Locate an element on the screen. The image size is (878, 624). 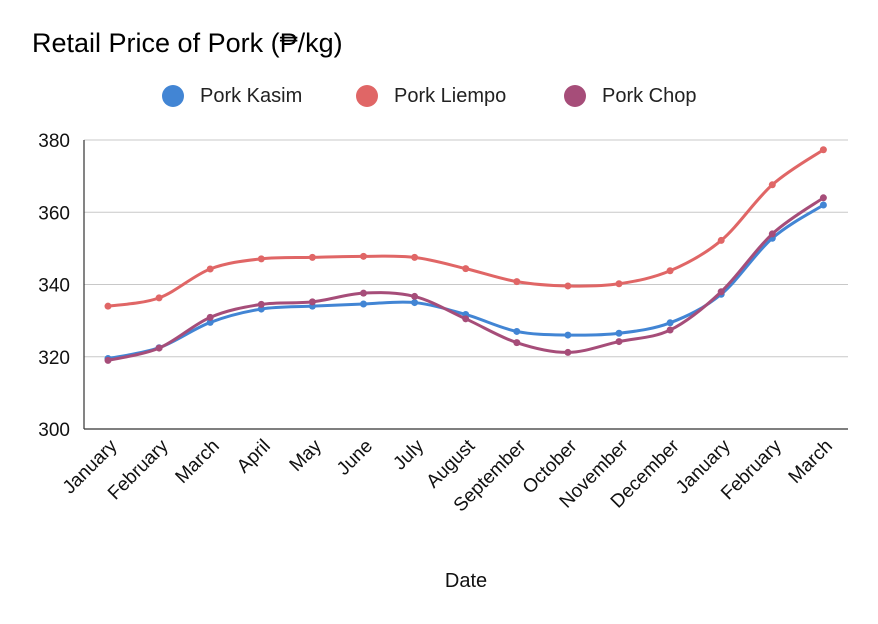
x-tick-label: June is located at coordinates (355, 458).